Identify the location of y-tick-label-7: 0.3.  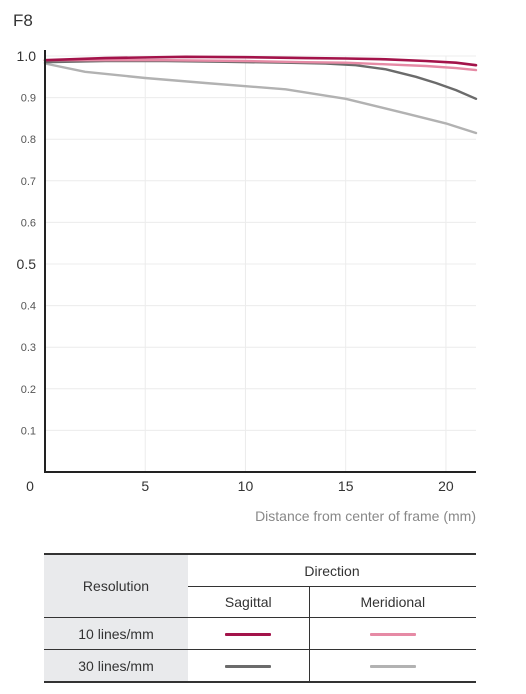
(28, 348).